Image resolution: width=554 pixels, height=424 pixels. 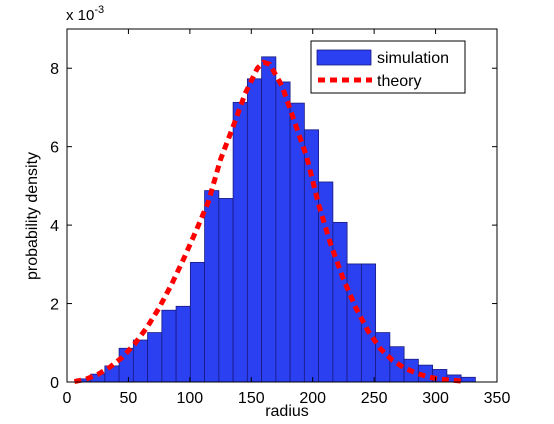 What do you see at coordinates (80, 15) in the screenshot?
I see `y-axis-multiplier-base: x 10` at bounding box center [80, 15].